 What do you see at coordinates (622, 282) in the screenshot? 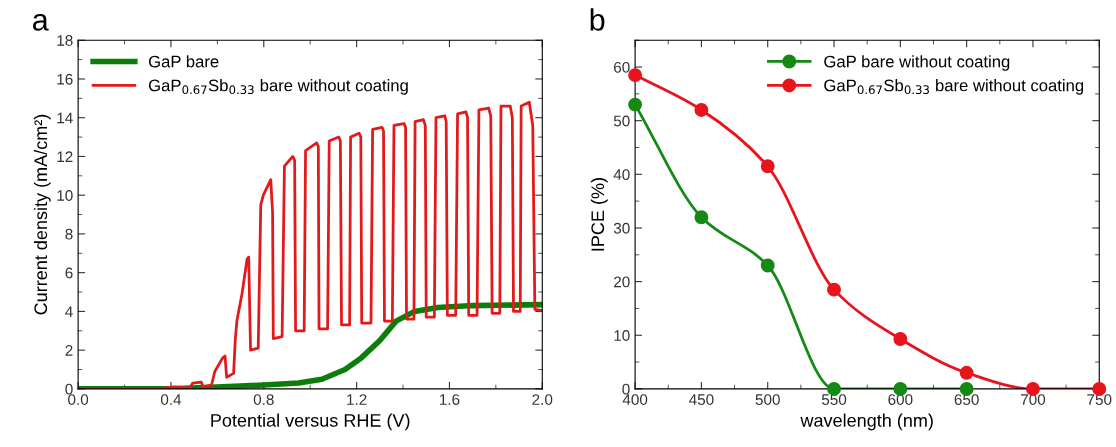
I see `y-tick-label: 20` at bounding box center [622, 282].